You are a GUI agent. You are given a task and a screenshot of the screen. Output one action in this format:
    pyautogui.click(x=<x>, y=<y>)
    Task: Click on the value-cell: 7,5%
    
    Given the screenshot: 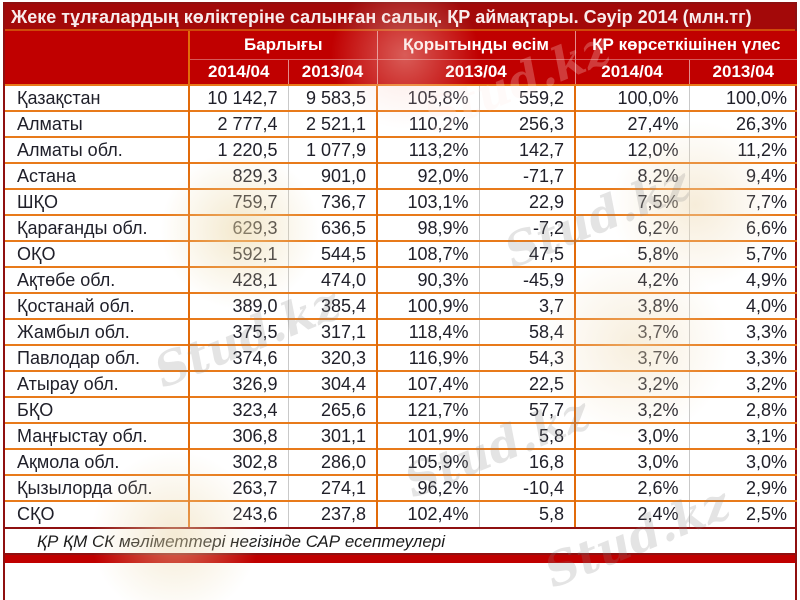 What is the action you would take?
    pyautogui.click(x=632, y=201)
    